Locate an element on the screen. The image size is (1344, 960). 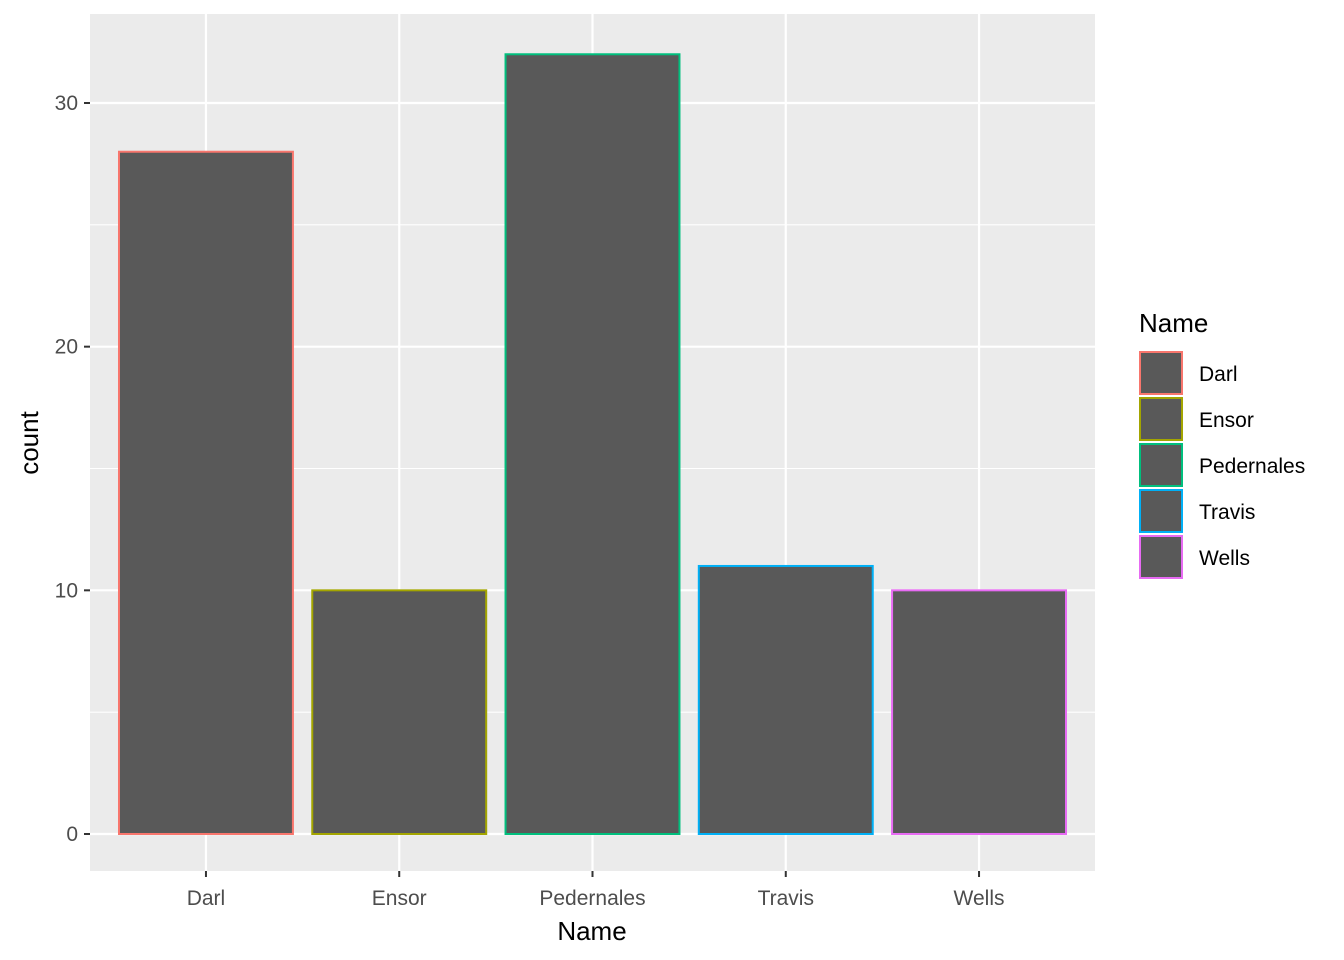
x-axis-title: Name is located at coordinates (591, 931).